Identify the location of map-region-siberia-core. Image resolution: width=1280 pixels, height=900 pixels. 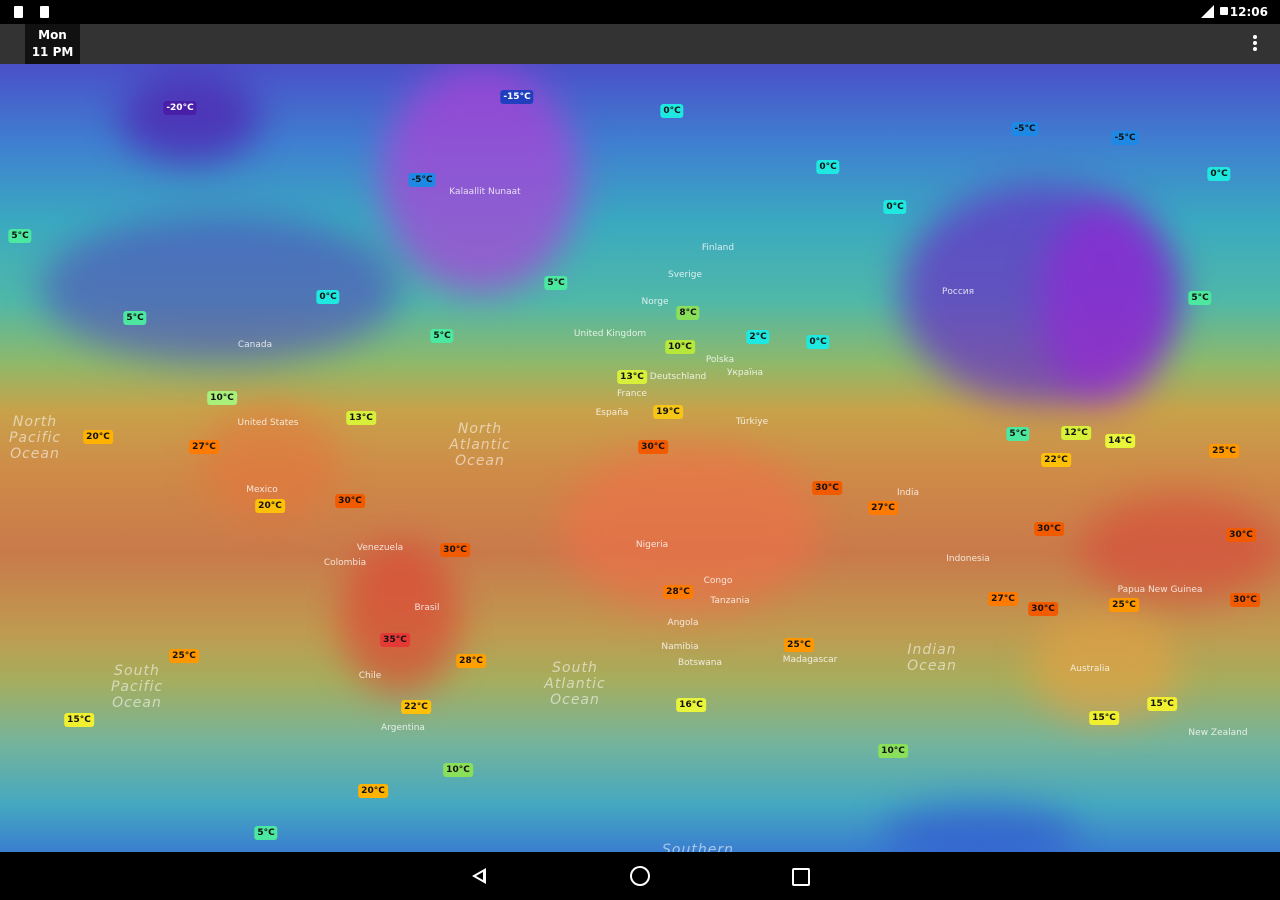
(1105, 304).